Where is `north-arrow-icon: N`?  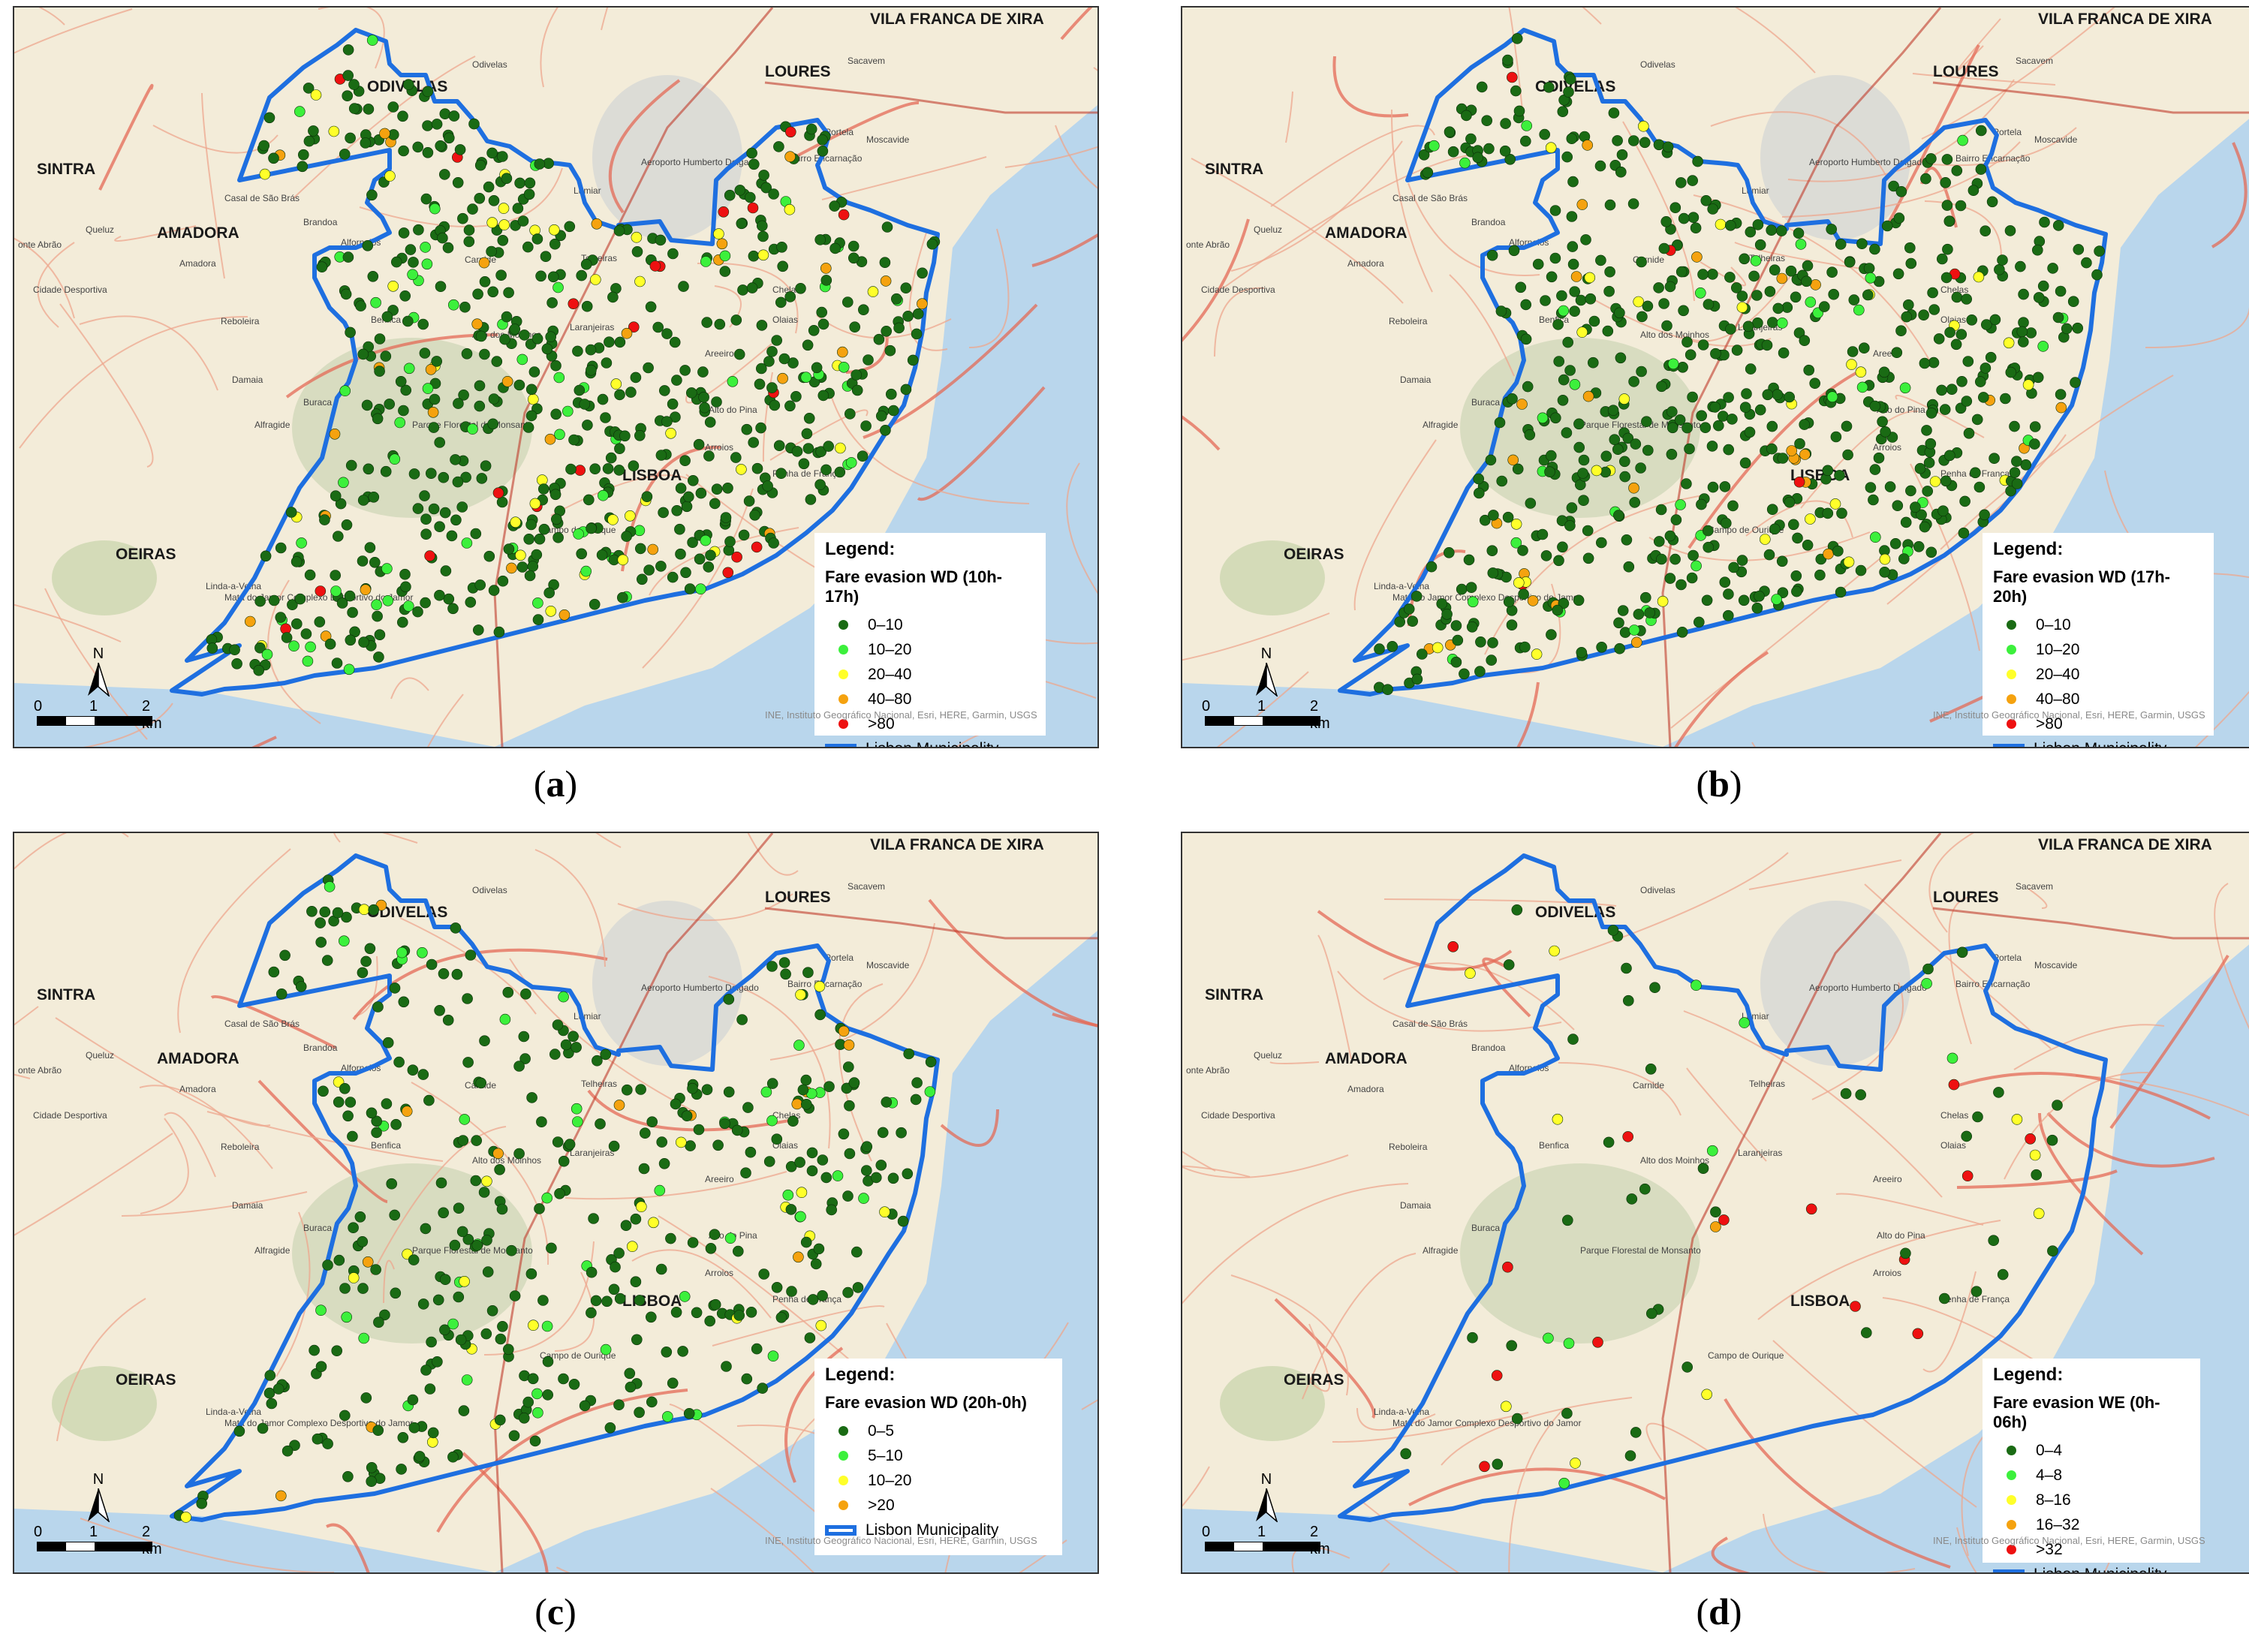
north-arrow-icon: N is located at coordinates (98, 1498).